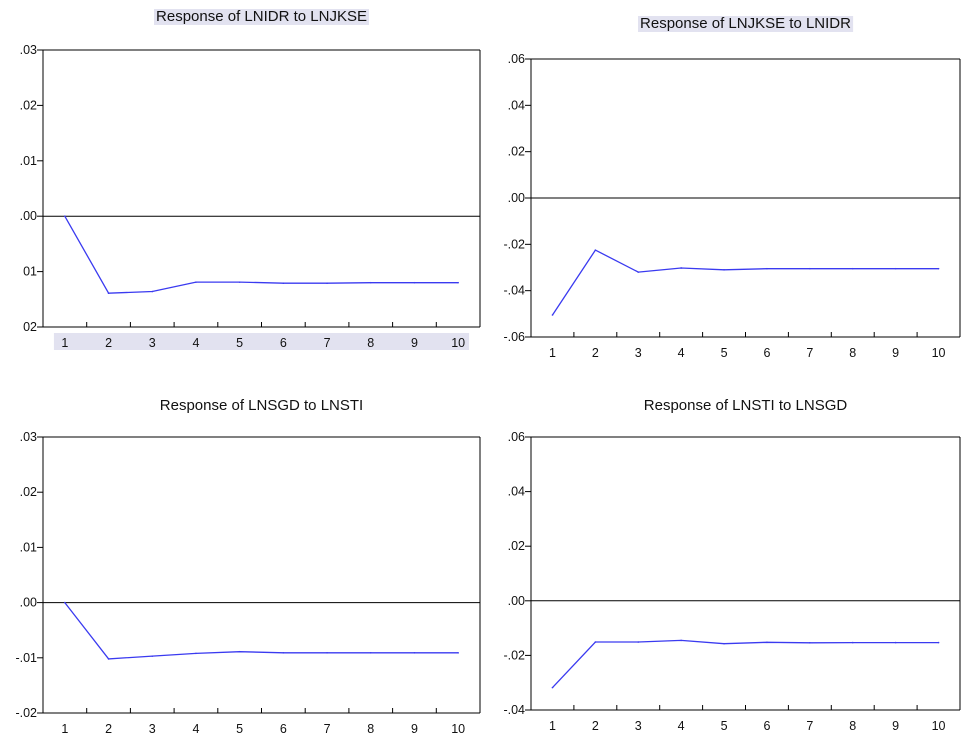  I want to click on chart-title: Response of LNSGD to LNSTI, so click(261, 405).